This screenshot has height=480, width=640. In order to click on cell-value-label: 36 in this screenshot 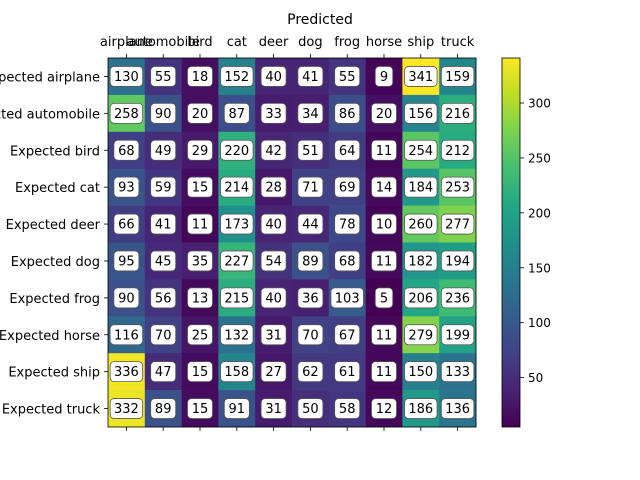, I will do `click(310, 298)`.